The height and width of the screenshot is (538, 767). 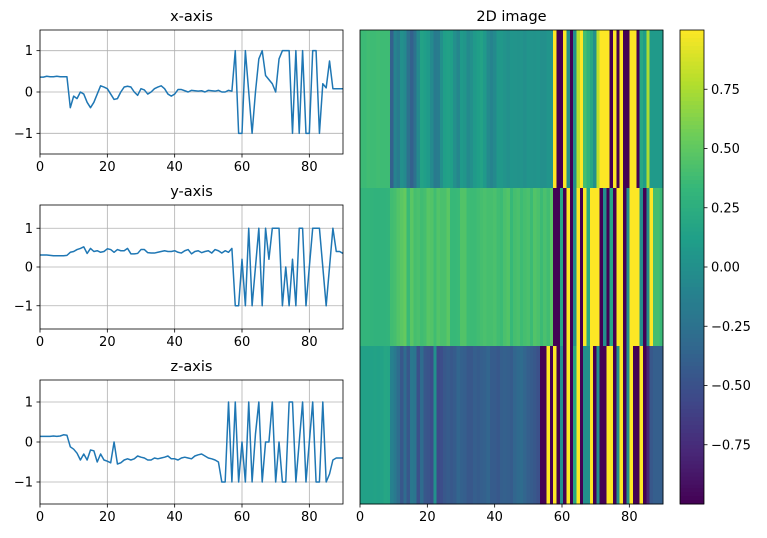 I want to click on colorbar-tick-label: −0.25, so click(x=731, y=327).